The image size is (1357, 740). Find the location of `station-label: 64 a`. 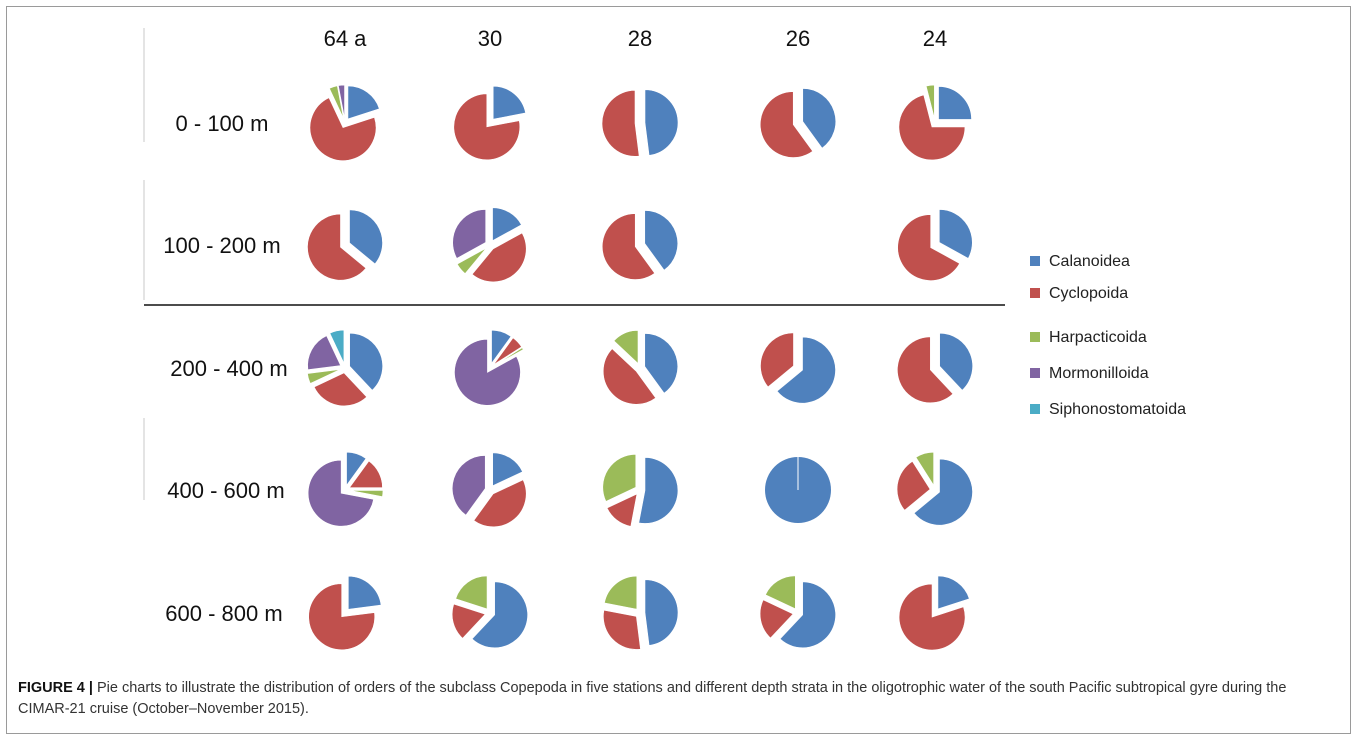

station-label: 64 a is located at coordinates (346, 38).